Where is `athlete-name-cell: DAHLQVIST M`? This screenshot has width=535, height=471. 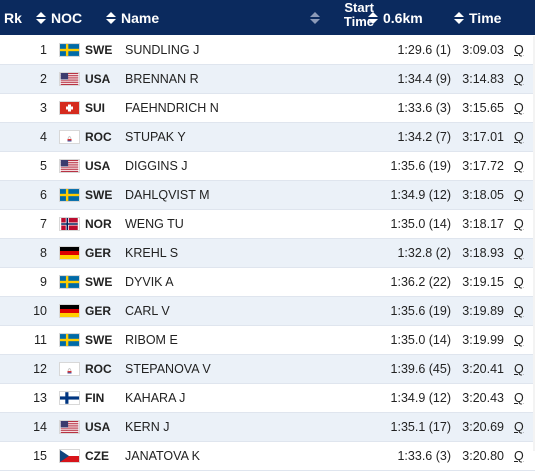 athlete-name-cell: DAHLQVIST M is located at coordinates (167, 195).